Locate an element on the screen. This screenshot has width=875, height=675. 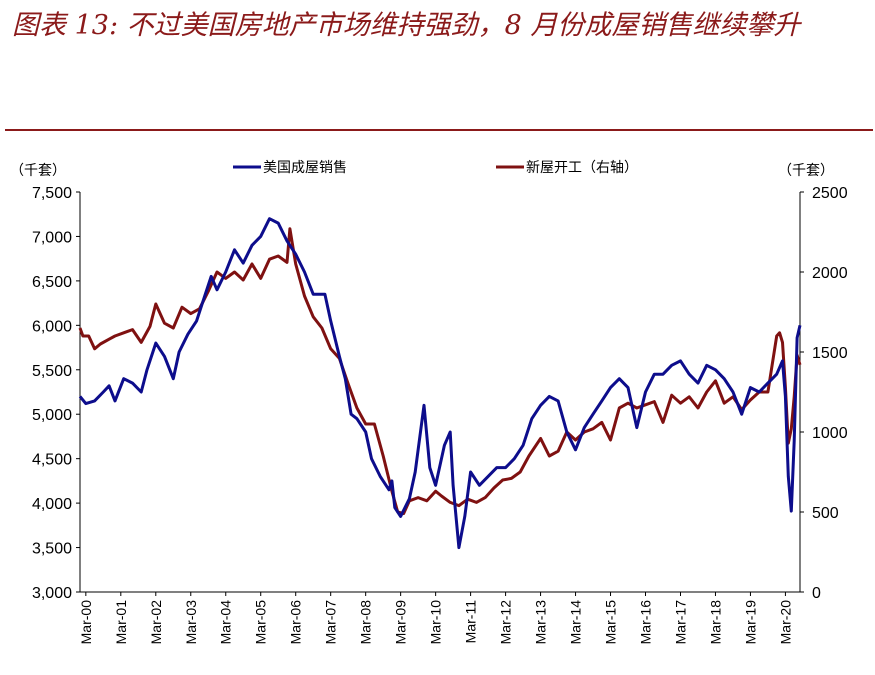
left-tick-label: 3,000 is located at coordinates (52, 593).